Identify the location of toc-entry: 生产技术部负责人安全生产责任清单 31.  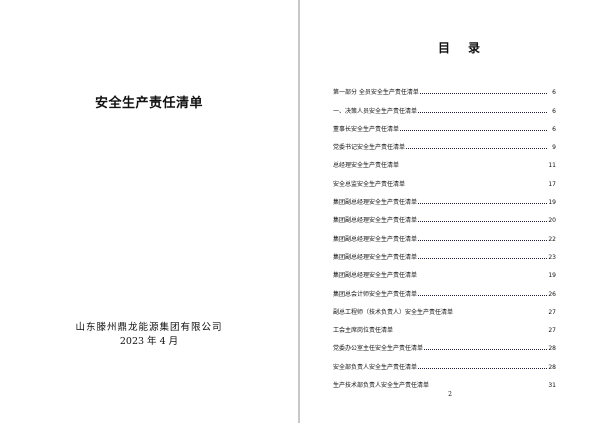
(444, 380).